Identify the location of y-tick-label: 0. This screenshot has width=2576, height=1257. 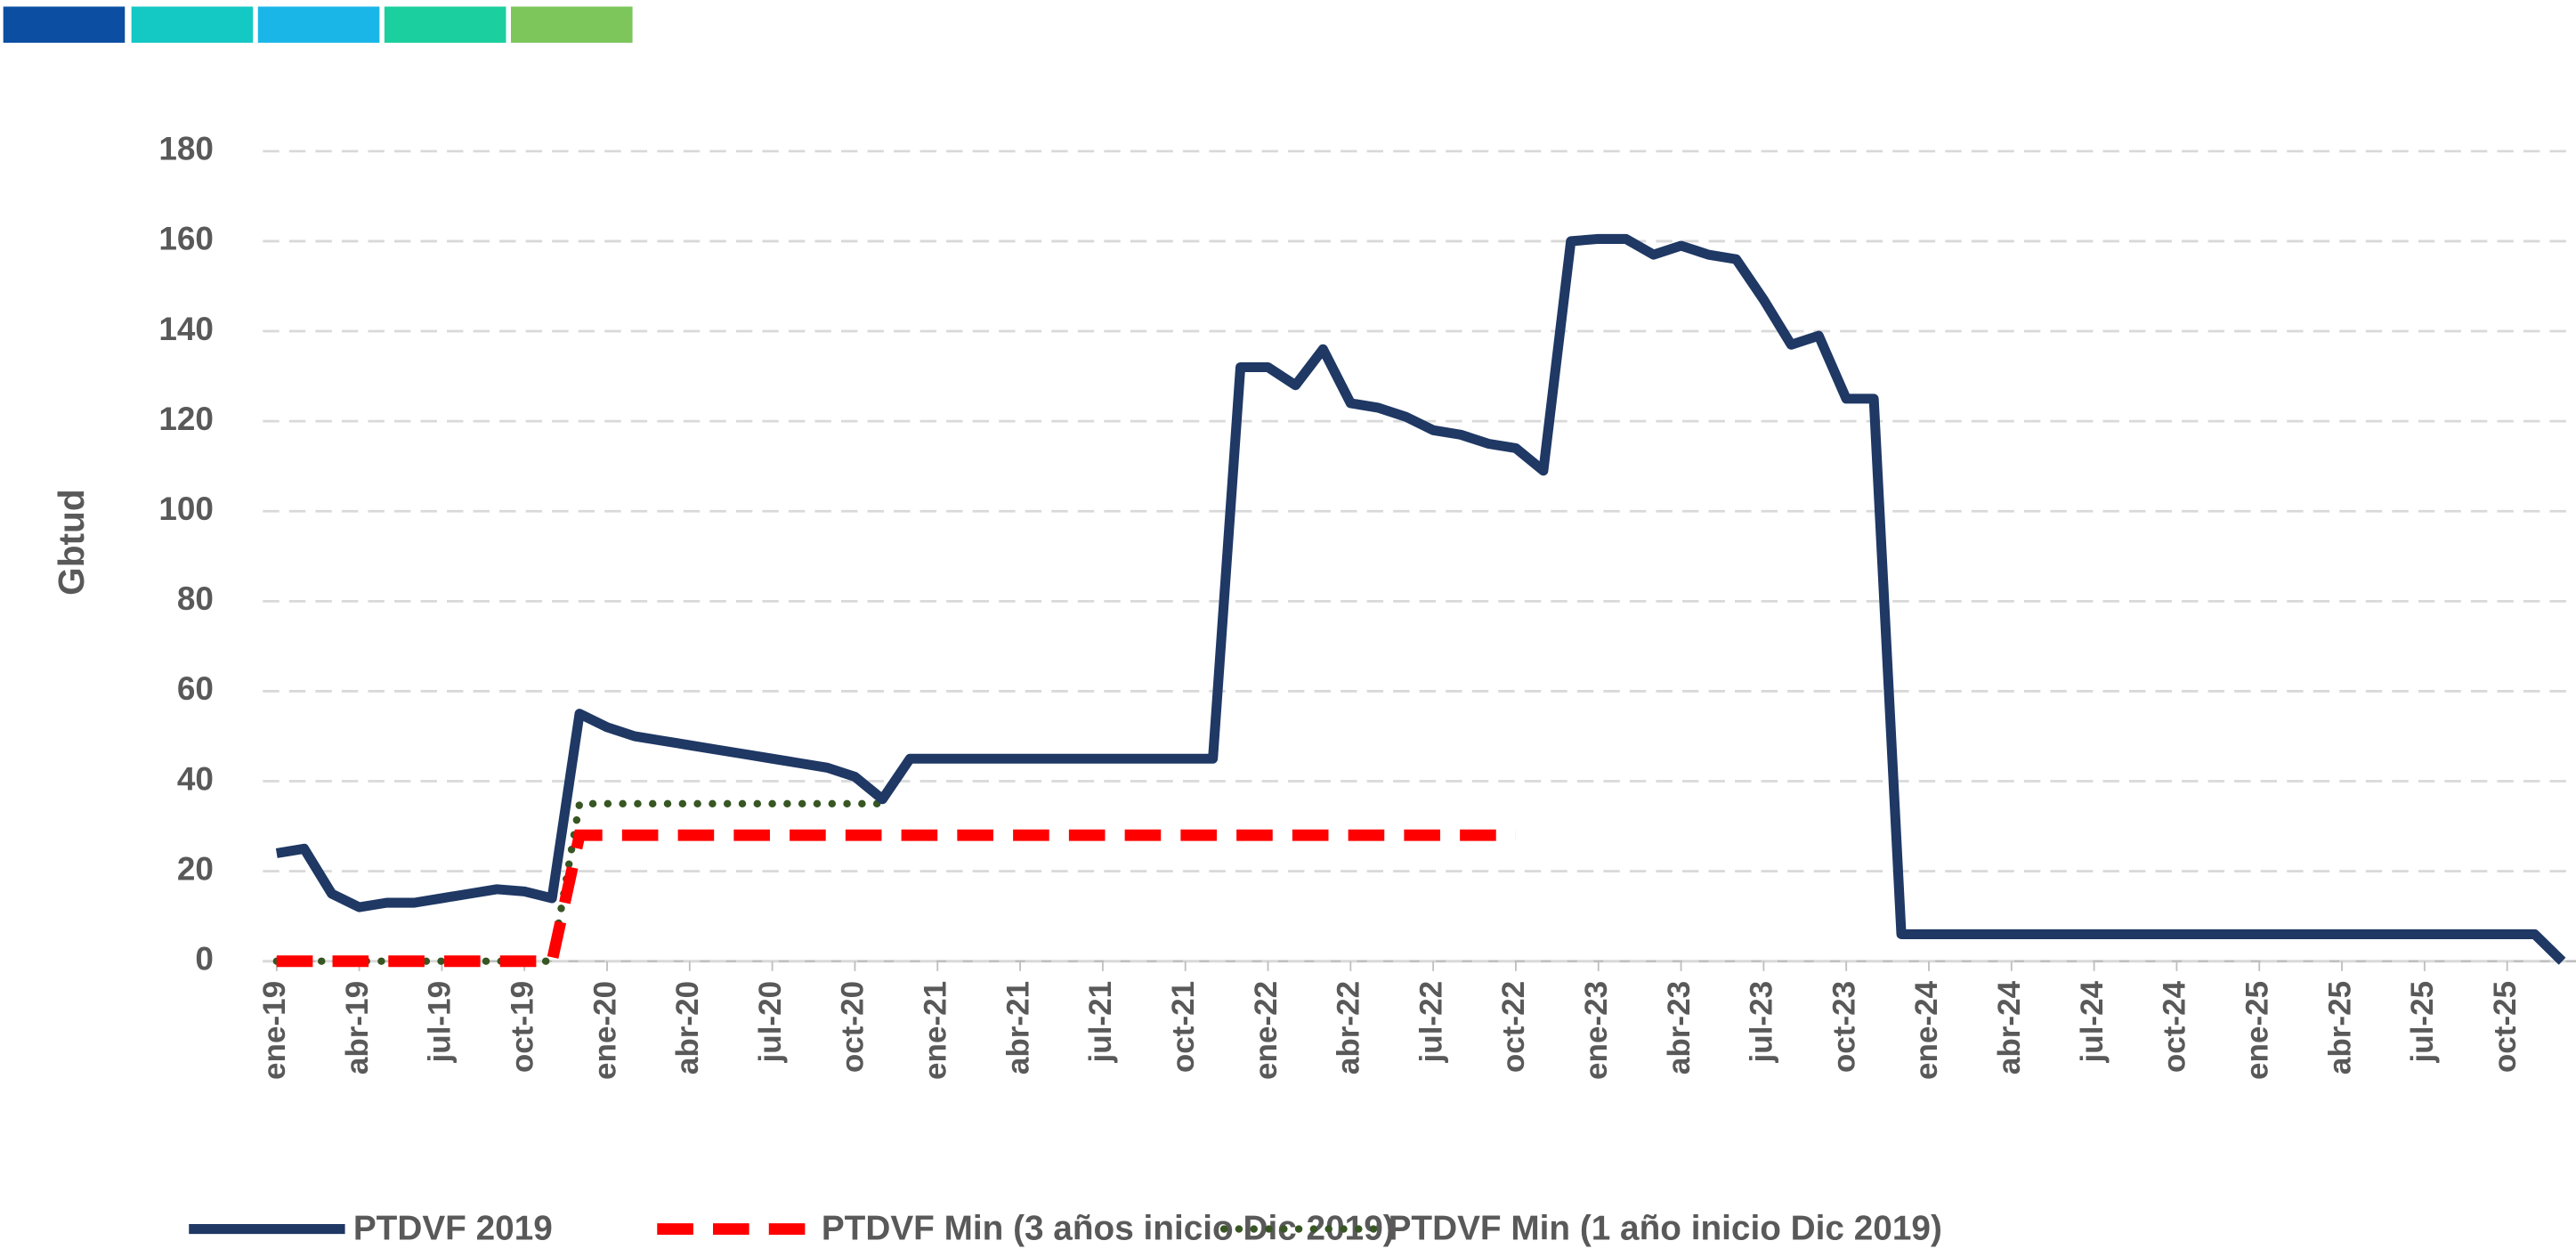
(205, 958).